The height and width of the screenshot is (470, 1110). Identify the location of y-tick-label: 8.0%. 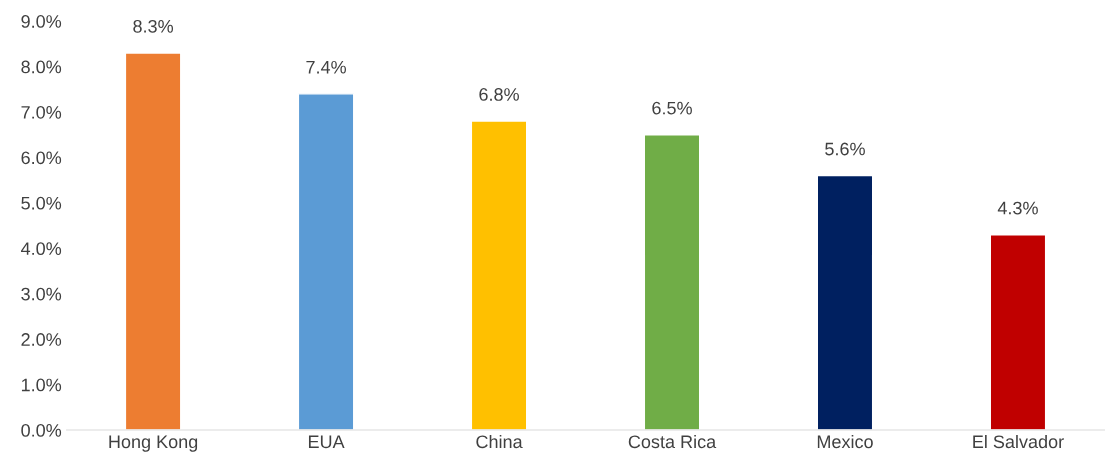
(41, 67).